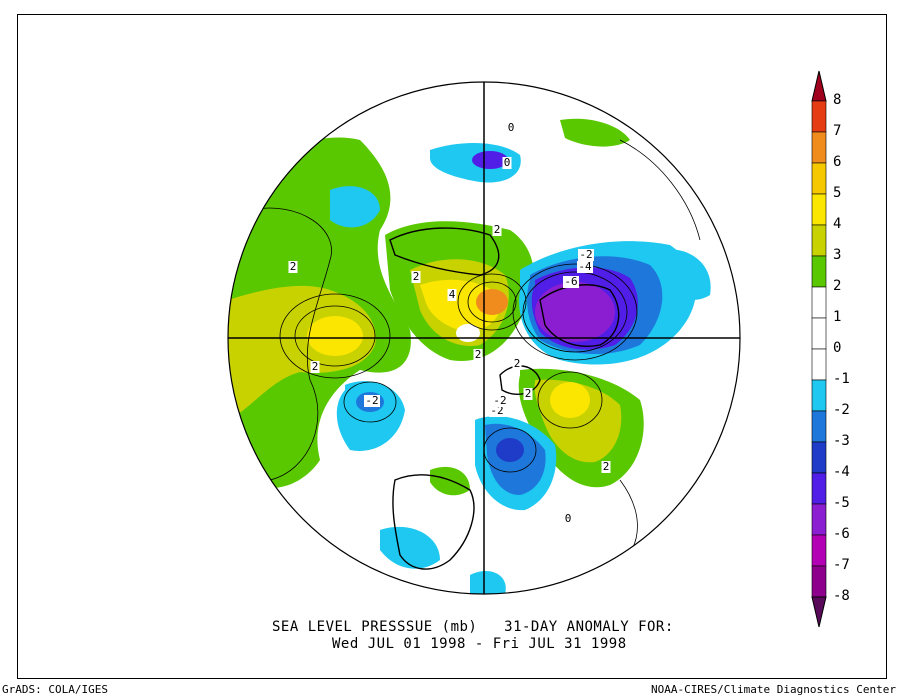 Image resolution: width=904 pixels, height=699 pixels. Describe the element at coordinates (370, 416) in the screenshot. I see `negative-anomaly-npacific` at that location.